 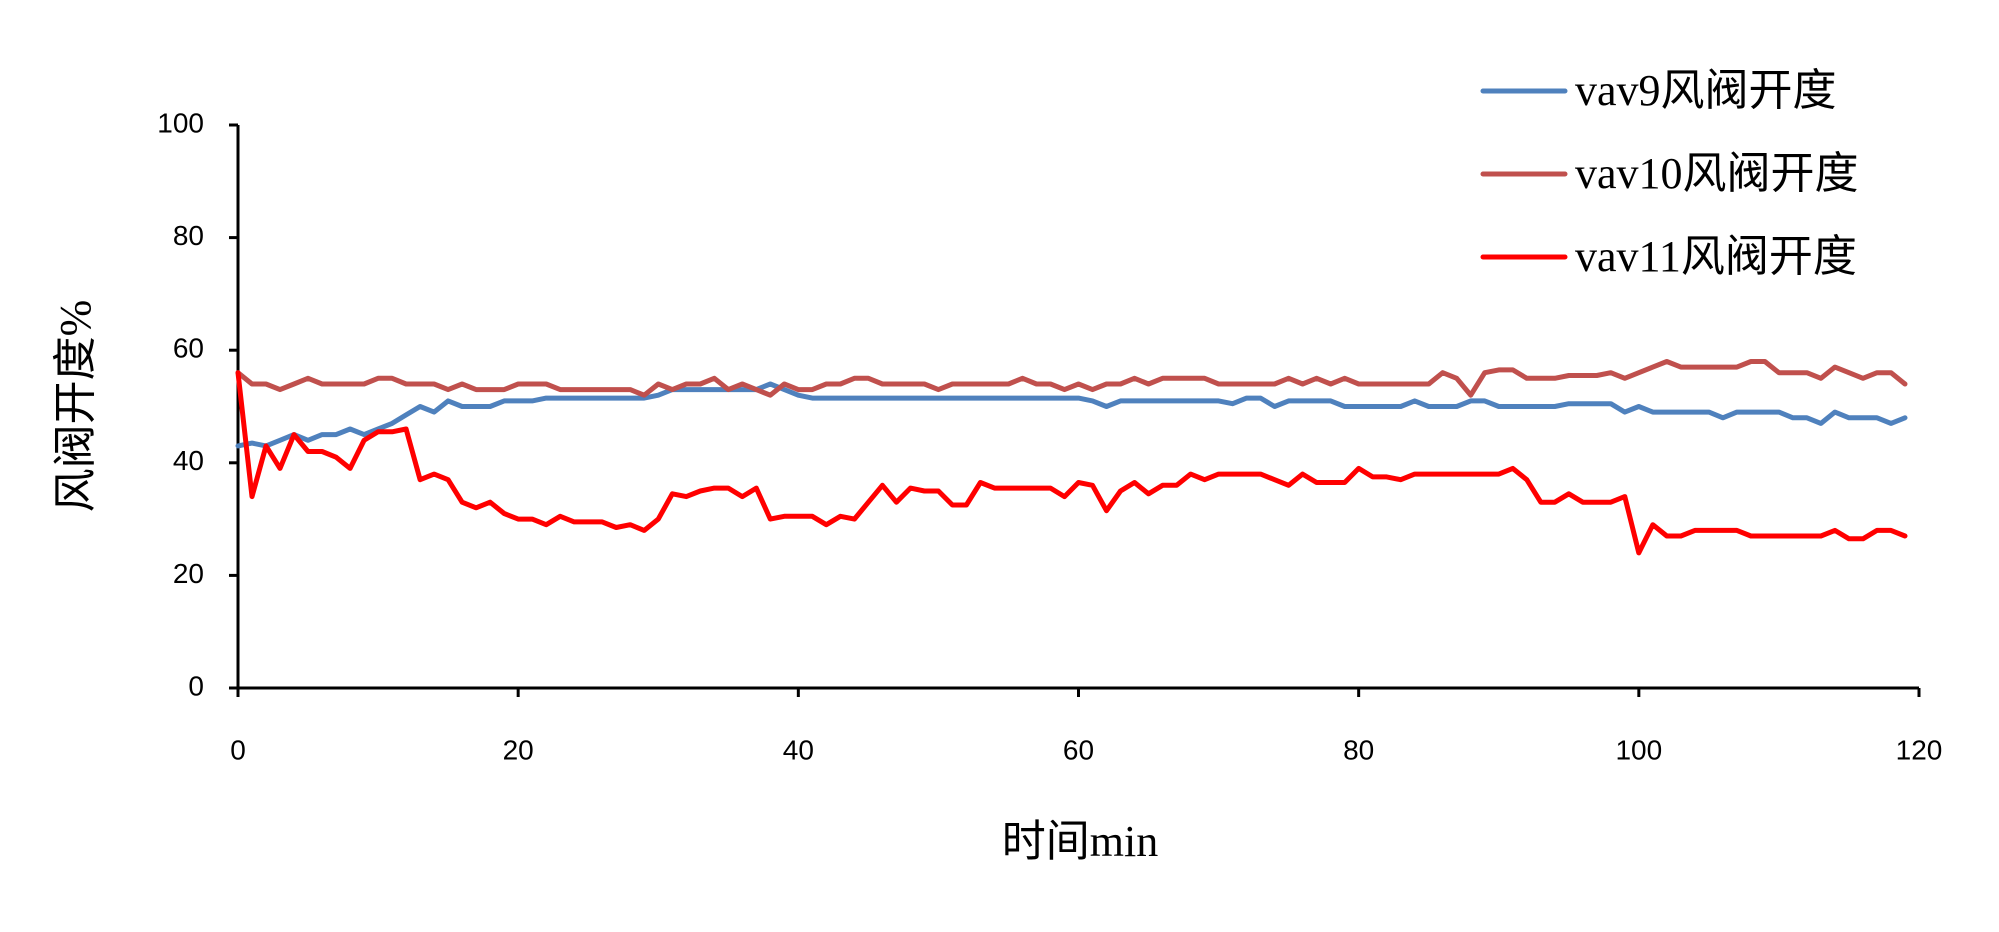 I want to click on y-tick-label: 0, so click(x=196, y=685).